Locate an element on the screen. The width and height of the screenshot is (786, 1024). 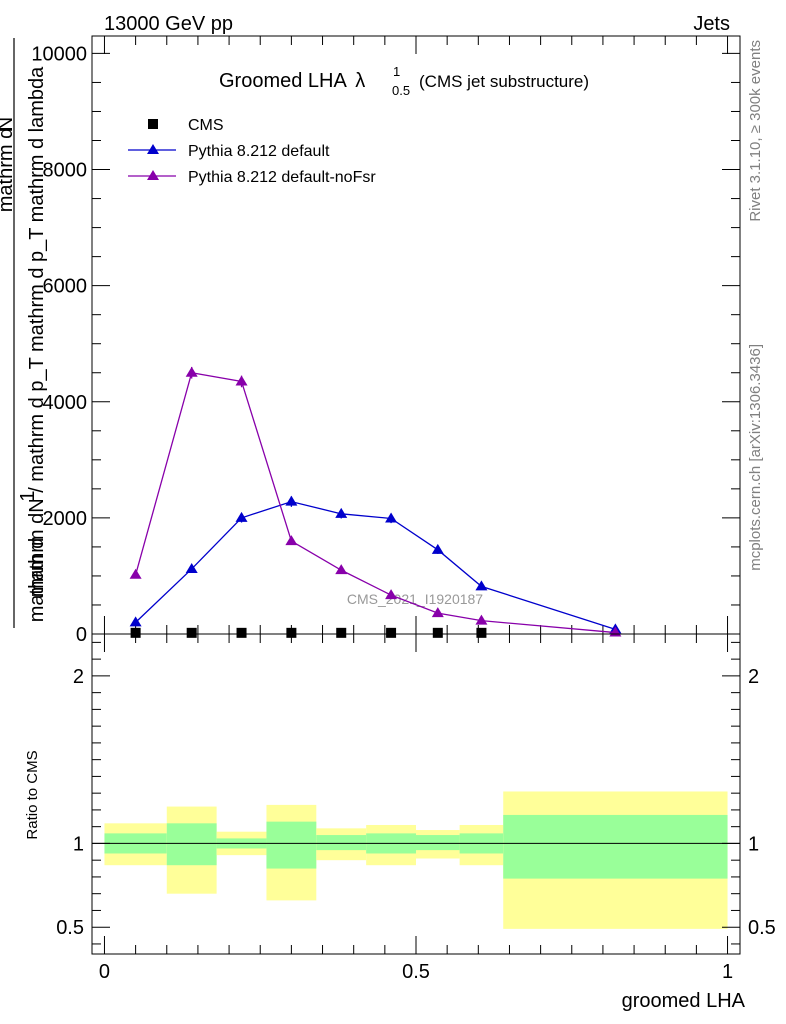
main-y-tick-labels: 0 2000 4000 6000 8000 10000 is located at coordinates (59, 344).